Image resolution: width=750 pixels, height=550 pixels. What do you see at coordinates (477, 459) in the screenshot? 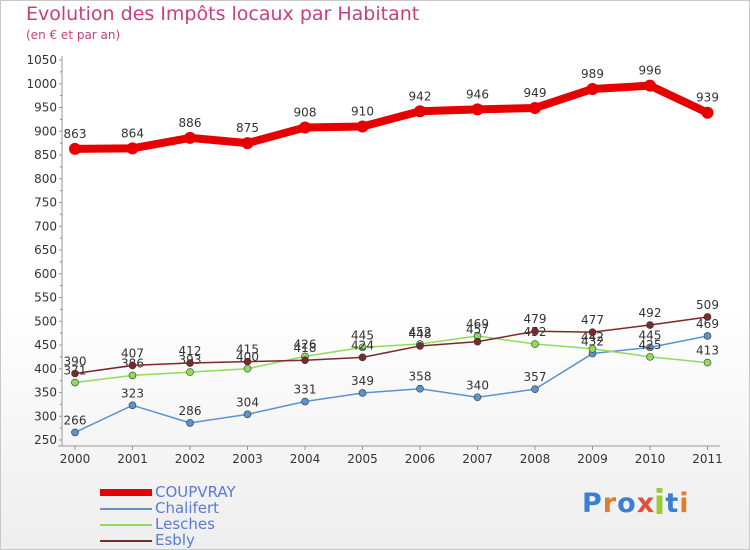
I see `x-tick-label: 2007` at bounding box center [477, 459].